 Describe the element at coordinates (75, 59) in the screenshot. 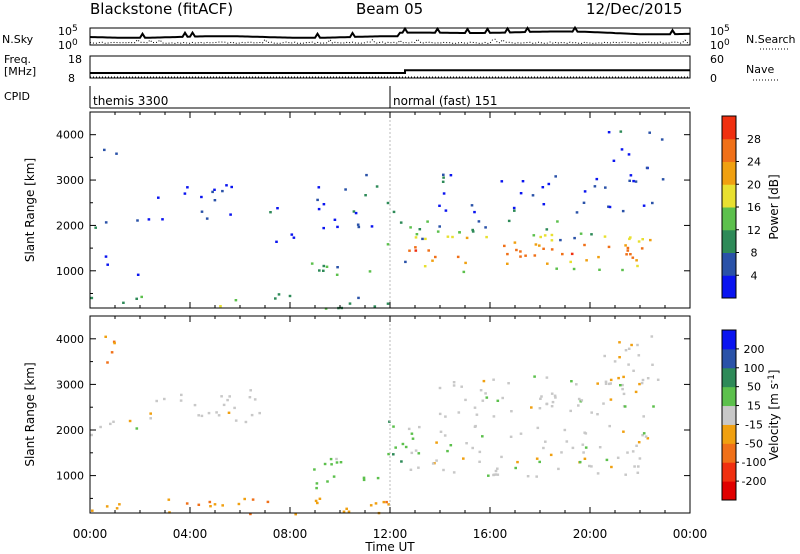

I see `freq-left-tick-top: 18` at that location.